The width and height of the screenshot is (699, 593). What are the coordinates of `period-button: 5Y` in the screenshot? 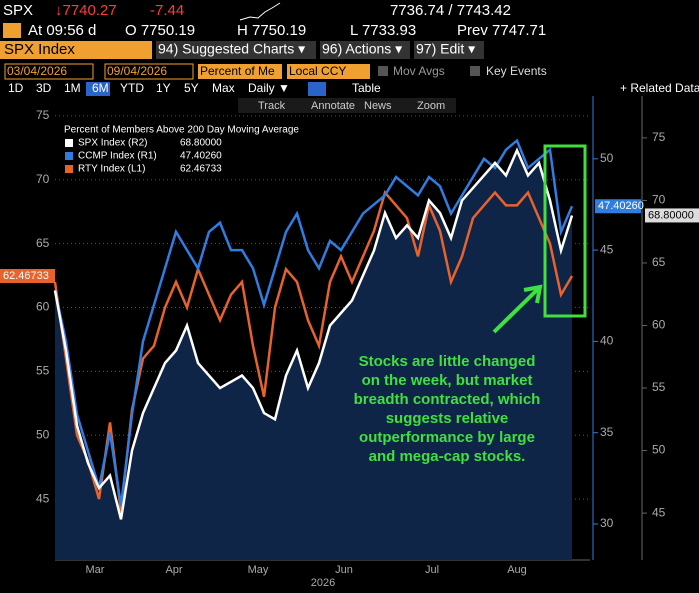 It's located at (191, 88).